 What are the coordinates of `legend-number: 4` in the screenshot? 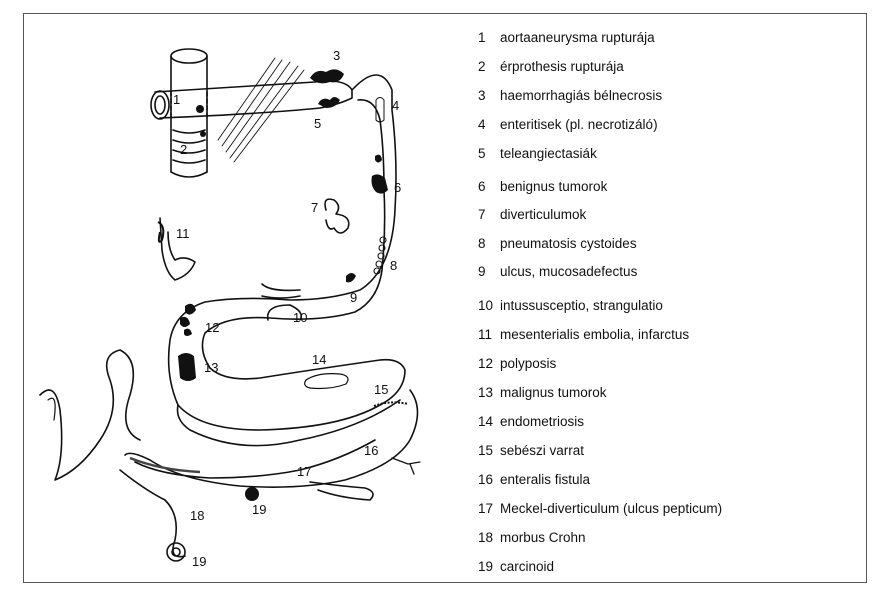 It's located at (482, 124).